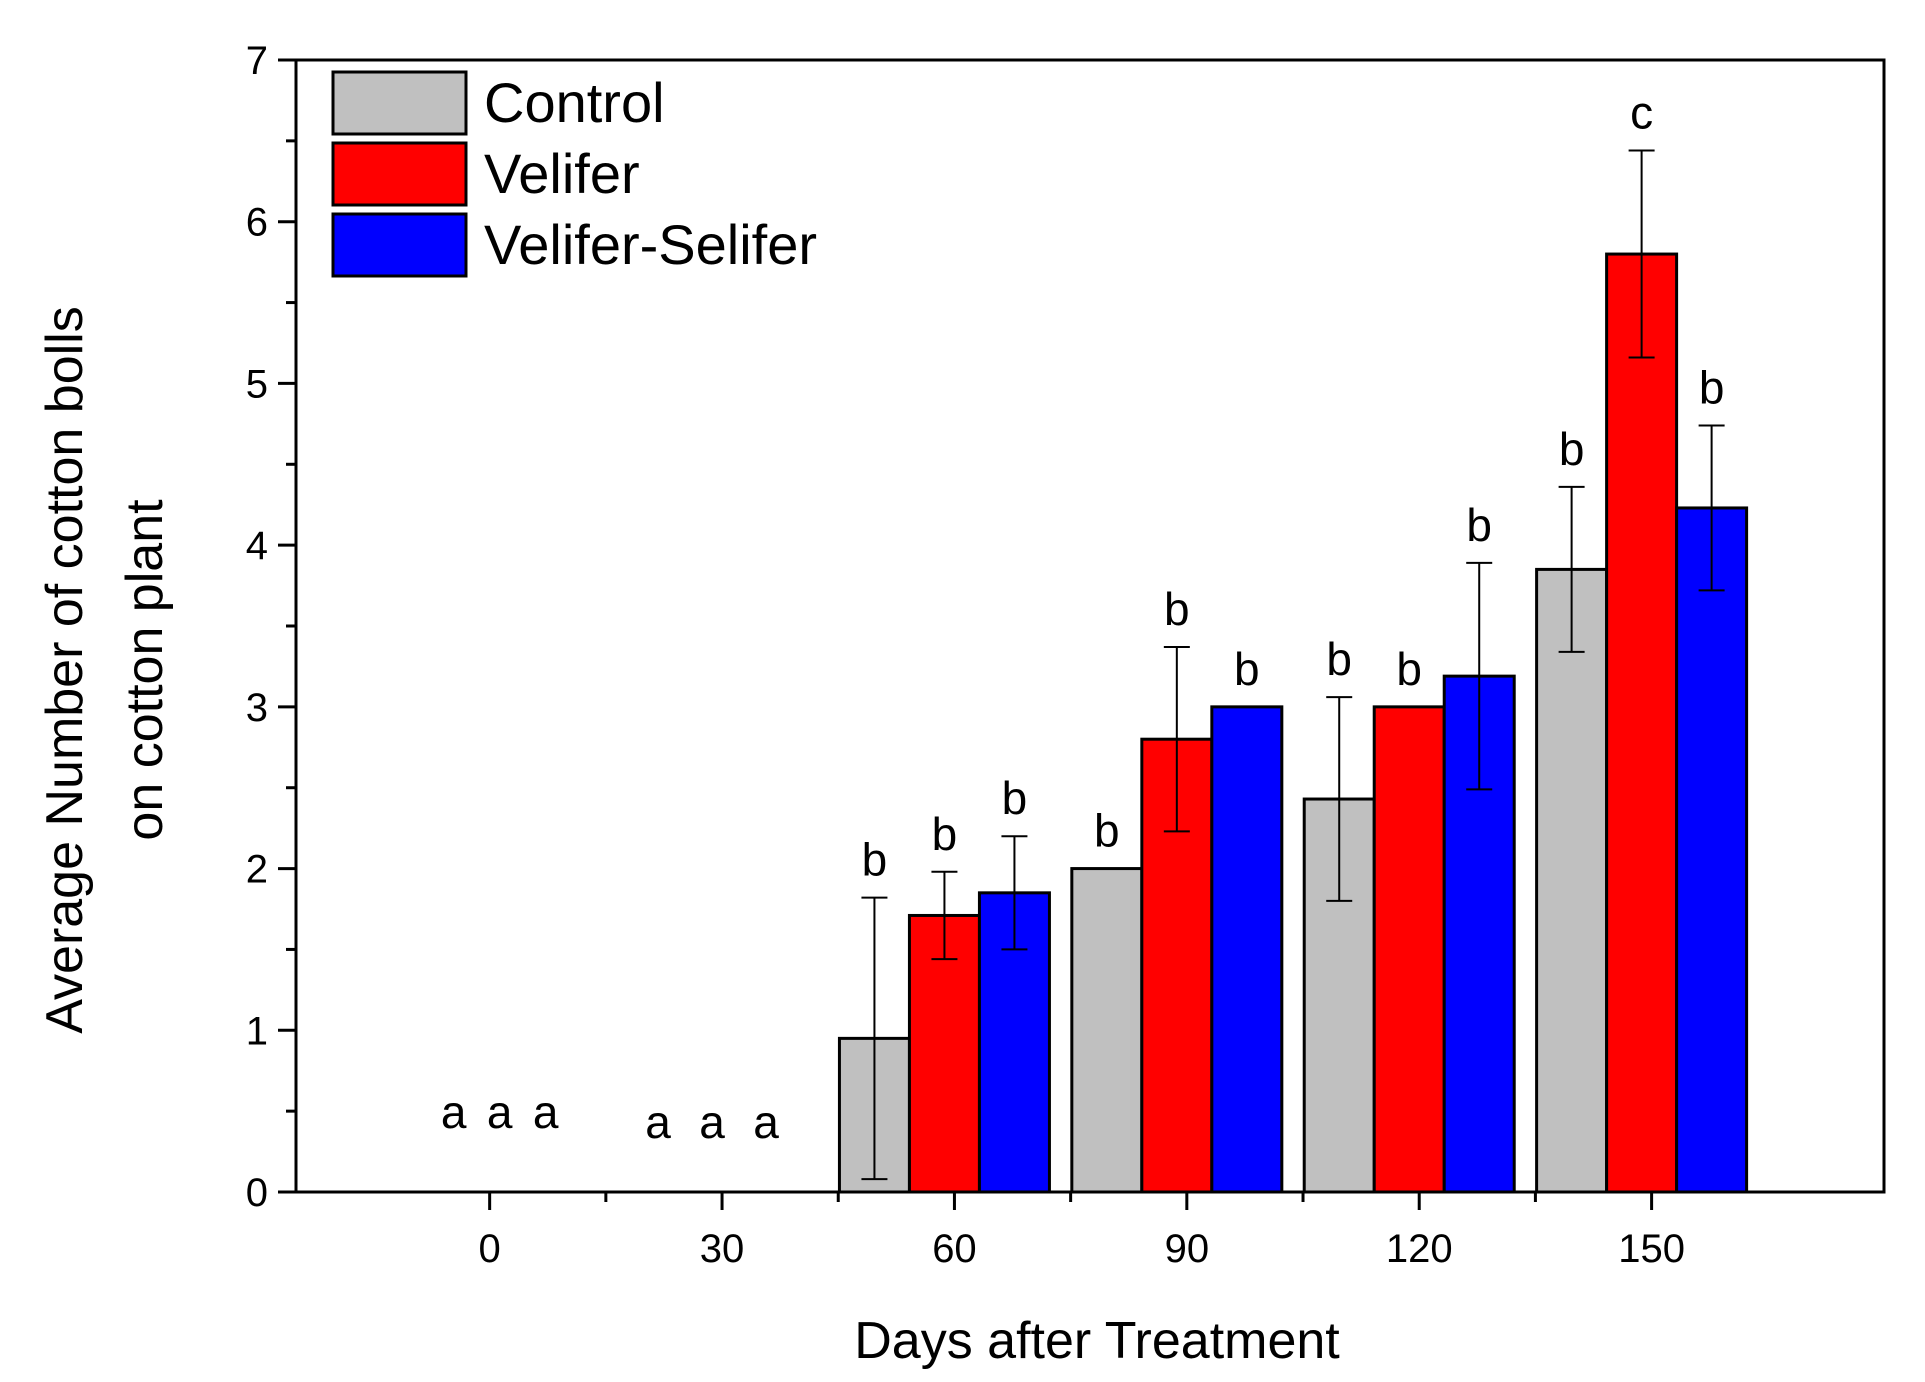 This screenshot has height=1382, width=1925. What do you see at coordinates (1641, 113) in the screenshot?
I see `significance-letter: c` at bounding box center [1641, 113].